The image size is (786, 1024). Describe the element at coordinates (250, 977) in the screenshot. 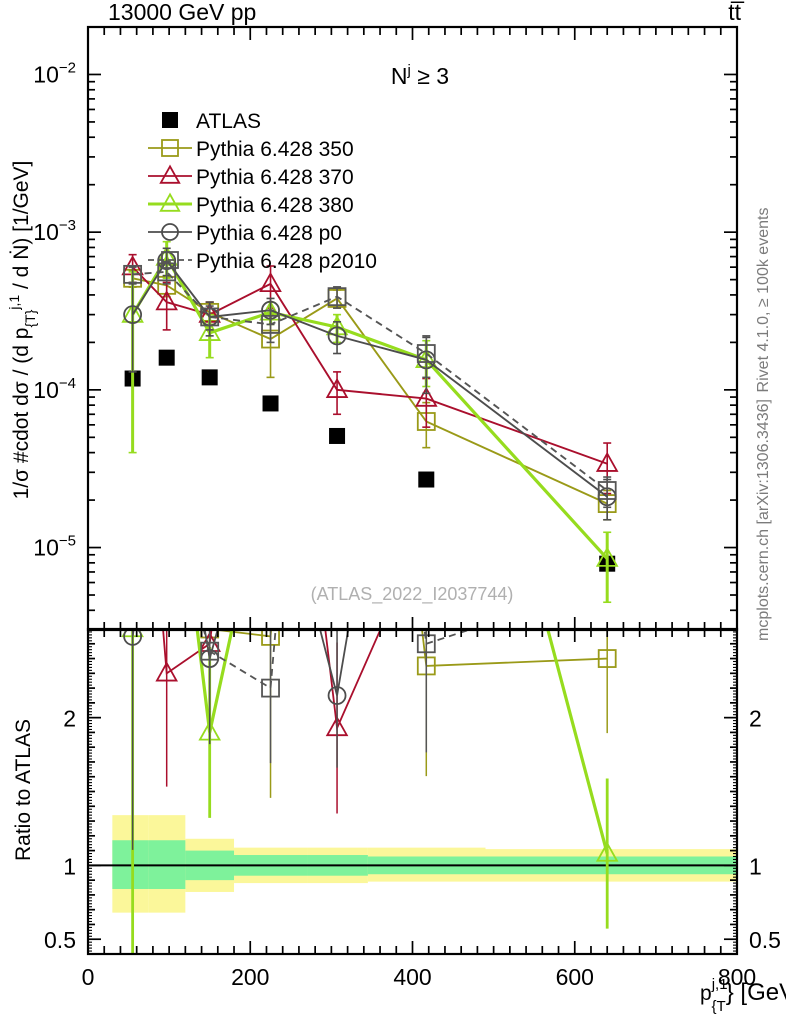

I see `x-tick-label: 200` at that location.